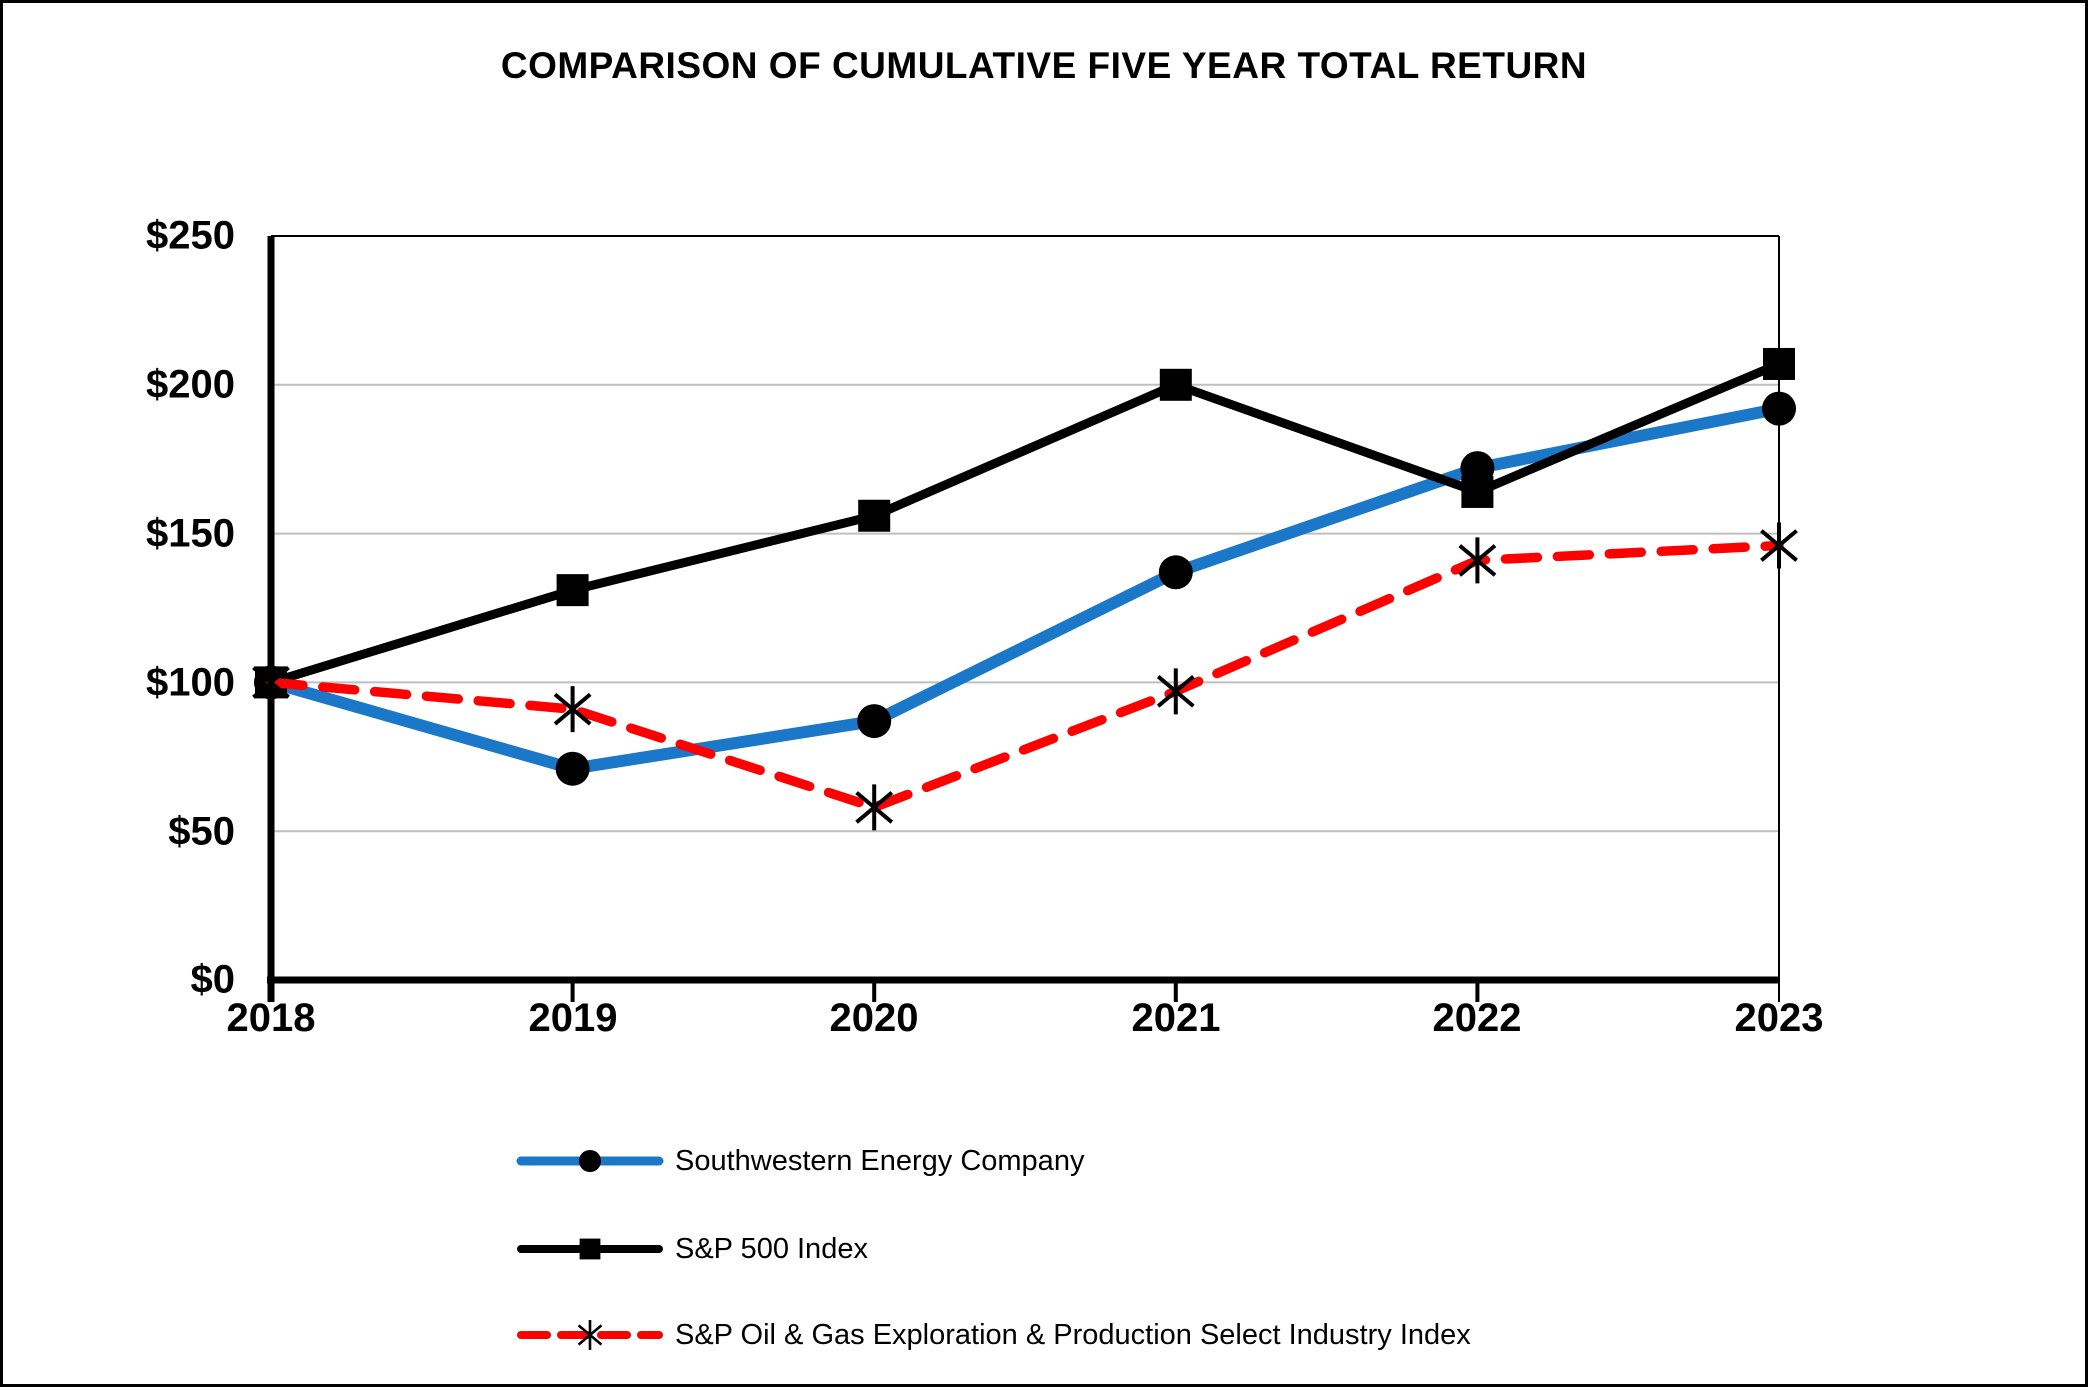  Describe the element at coordinates (590, 1335) in the screenshot. I see `legend-swatch-dash-asterisk-icon` at that location.